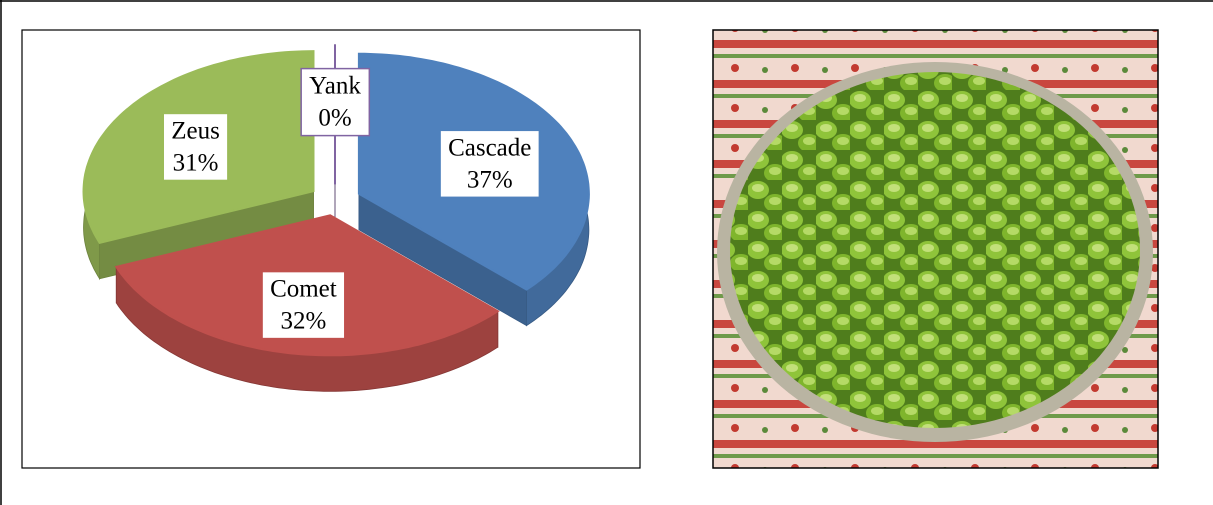 The image size is (1213, 505). What do you see at coordinates (335, 86) in the screenshot?
I see `category-label: Yank` at bounding box center [335, 86].